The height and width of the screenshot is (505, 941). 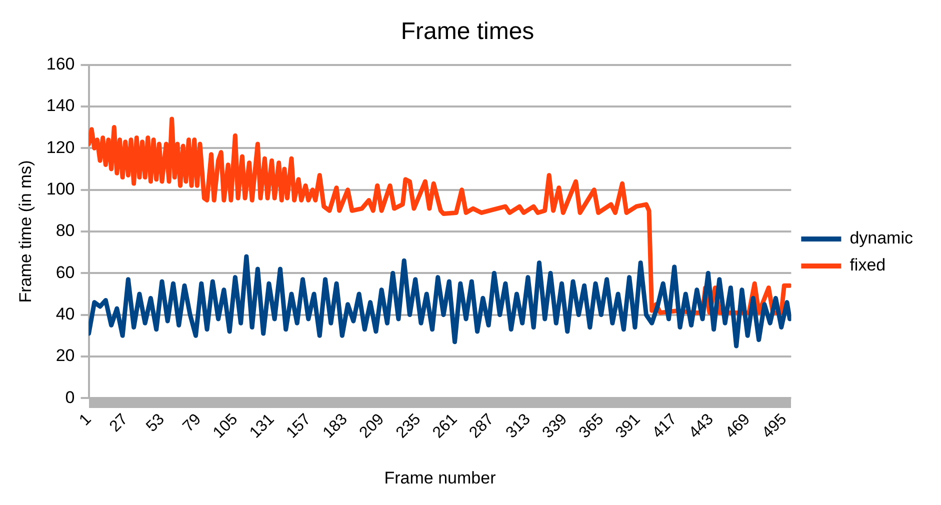 I want to click on y-tick-label: 80, so click(x=65, y=230).